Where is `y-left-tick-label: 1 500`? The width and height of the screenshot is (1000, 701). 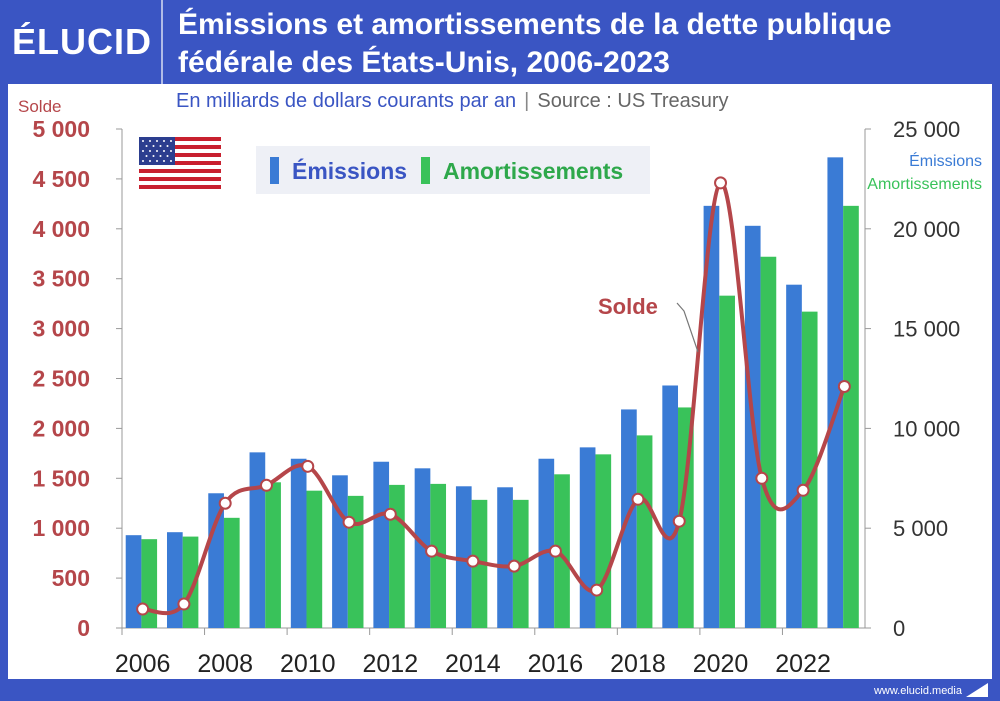
y-left-tick-label: 1 500 is located at coordinates (61, 478).